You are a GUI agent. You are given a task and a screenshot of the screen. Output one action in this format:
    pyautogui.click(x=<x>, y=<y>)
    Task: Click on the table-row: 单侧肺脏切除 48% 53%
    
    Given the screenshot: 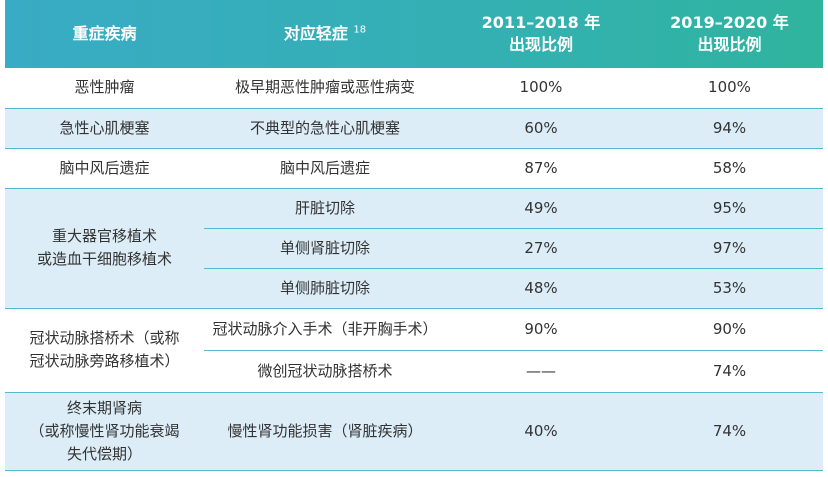 What is the action you would take?
    pyautogui.click(x=414, y=288)
    